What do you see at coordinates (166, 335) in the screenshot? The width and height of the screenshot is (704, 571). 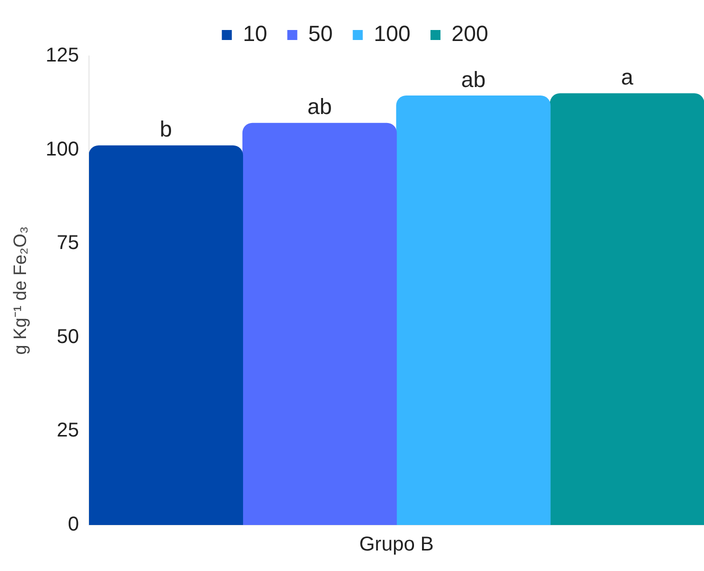 I see `bar` at bounding box center [166, 335].